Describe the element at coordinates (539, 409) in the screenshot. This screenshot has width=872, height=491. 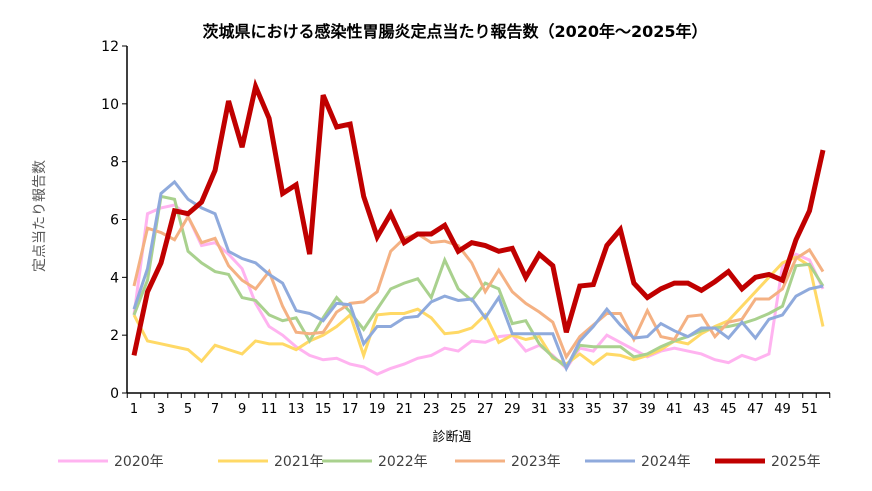
I see `x-tick-label: 31` at that location.